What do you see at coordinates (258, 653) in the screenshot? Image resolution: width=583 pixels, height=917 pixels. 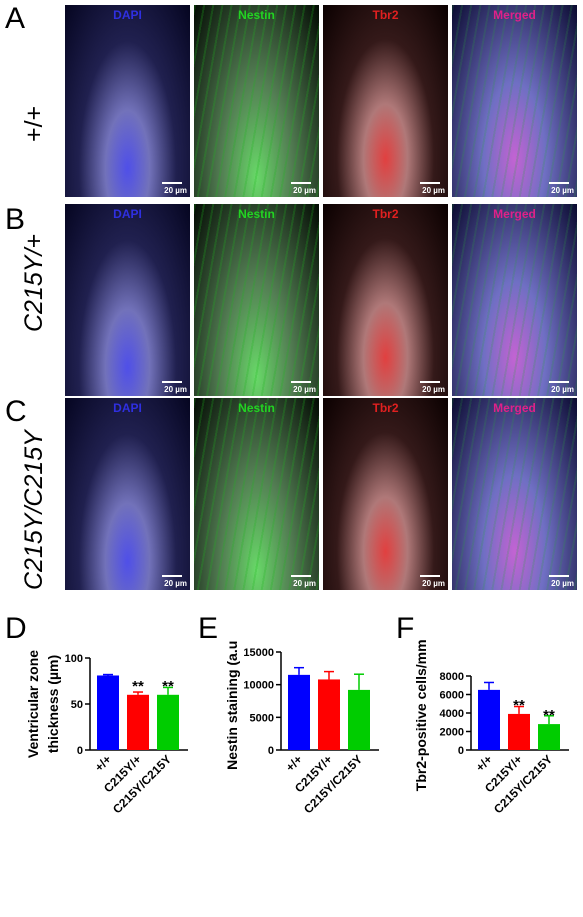 I see `y-tick-label: 15000` at bounding box center [258, 653].